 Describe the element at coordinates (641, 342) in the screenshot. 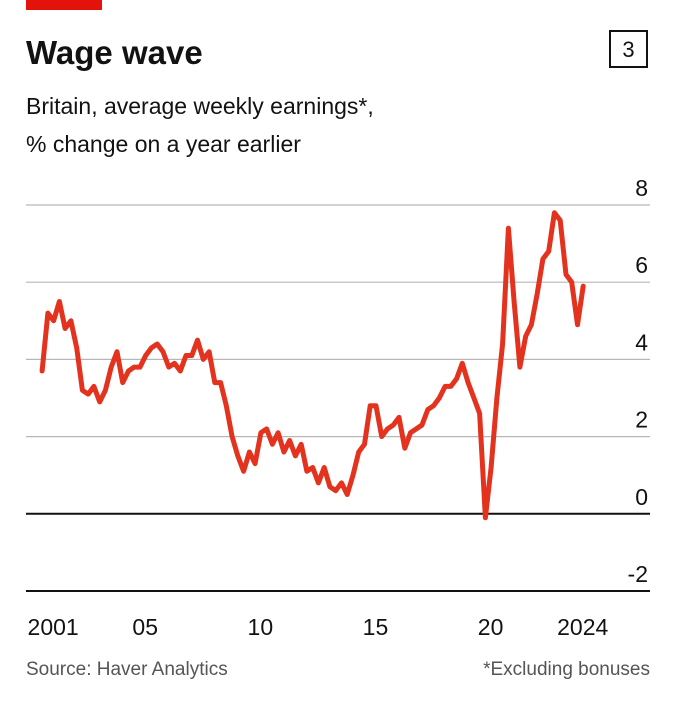

I see `y-tick-label: 4` at that location.